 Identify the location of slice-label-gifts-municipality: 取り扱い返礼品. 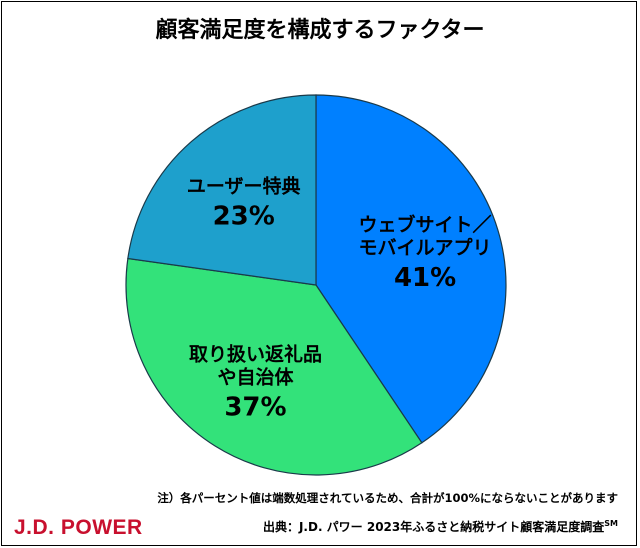
(255, 354).